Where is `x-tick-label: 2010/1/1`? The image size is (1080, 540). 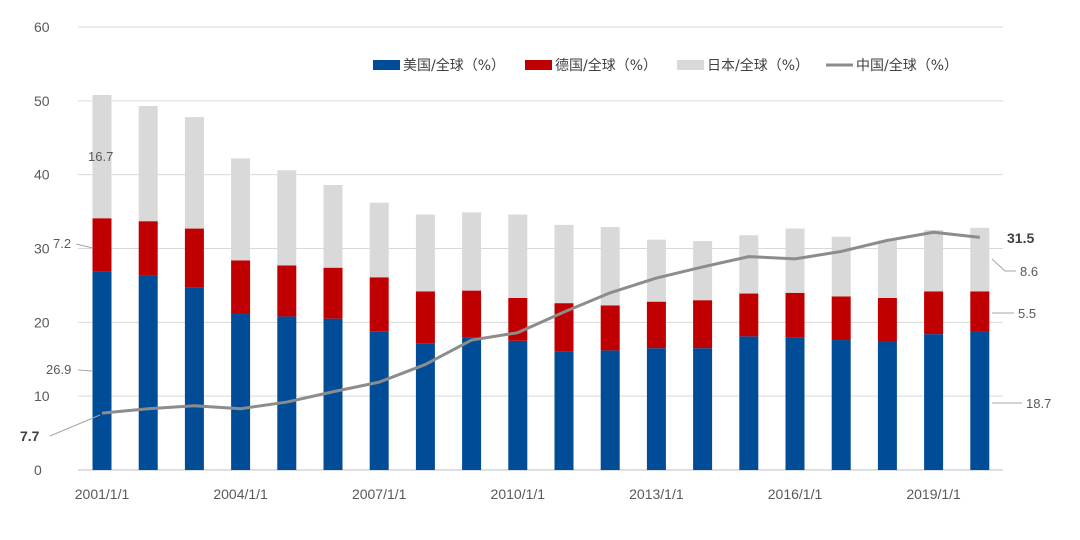
x-tick-label: 2010/1/1 is located at coordinates (518, 494).